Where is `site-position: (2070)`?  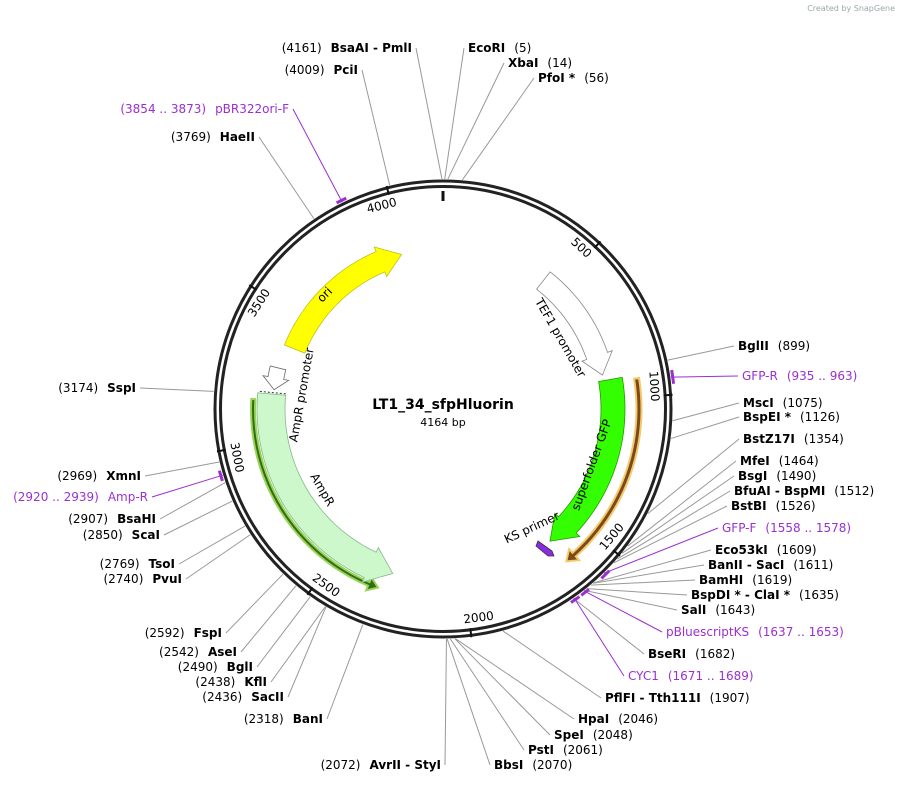
site-position: (2070) is located at coordinates (552, 765).